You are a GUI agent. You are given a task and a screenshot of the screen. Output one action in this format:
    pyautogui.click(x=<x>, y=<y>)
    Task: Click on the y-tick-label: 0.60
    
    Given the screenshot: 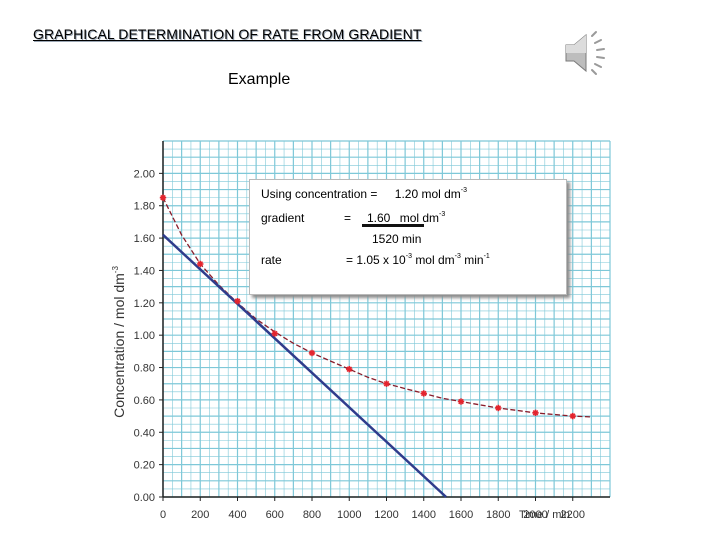 What is the action you would take?
    pyautogui.click(x=144, y=401)
    